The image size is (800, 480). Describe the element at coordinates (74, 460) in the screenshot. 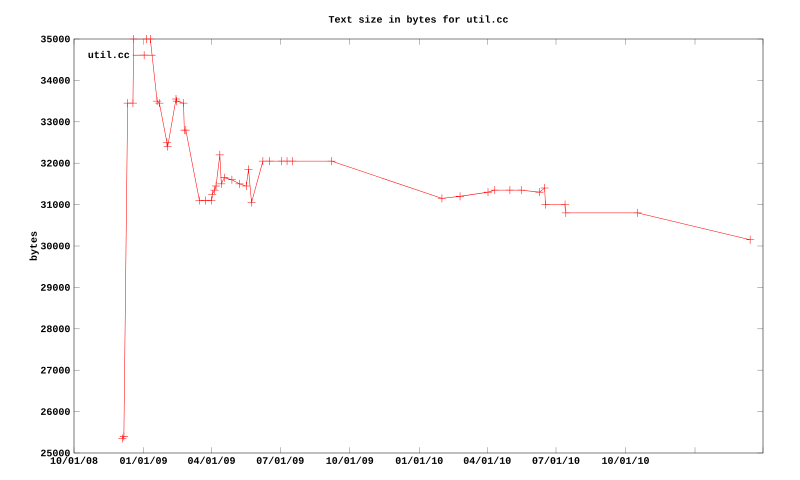

I see `x-tick-label: 10/01/08` at that location.